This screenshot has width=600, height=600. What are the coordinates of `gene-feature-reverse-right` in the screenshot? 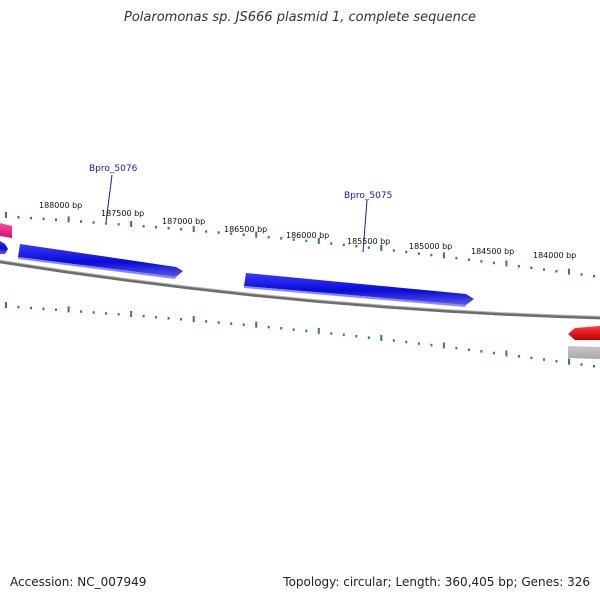 It's located at (584, 333).